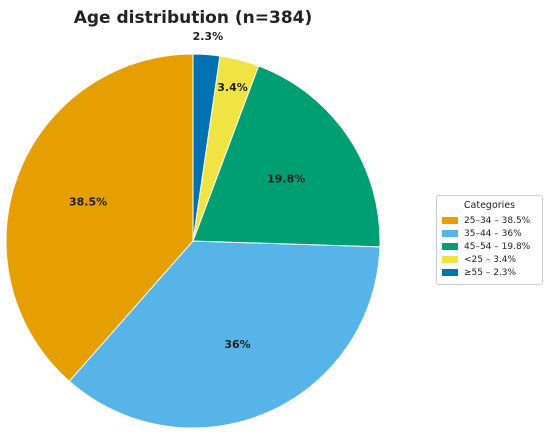  I want to click on legend-item: ≥55 – 2.3%, so click(489, 272).